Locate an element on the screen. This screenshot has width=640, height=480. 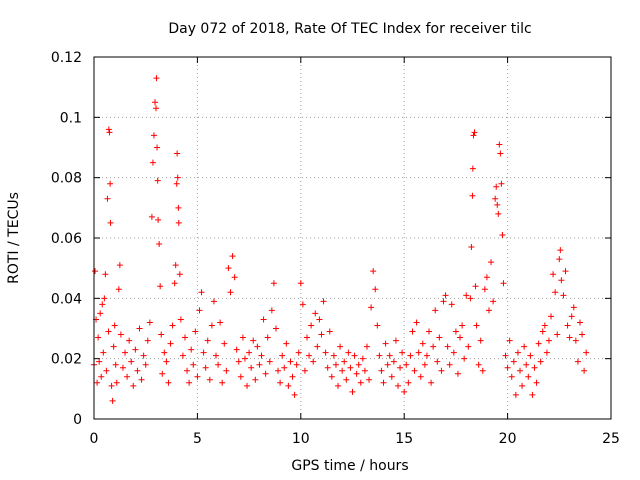
y-tick-label: 0.08 is located at coordinates (66, 179).